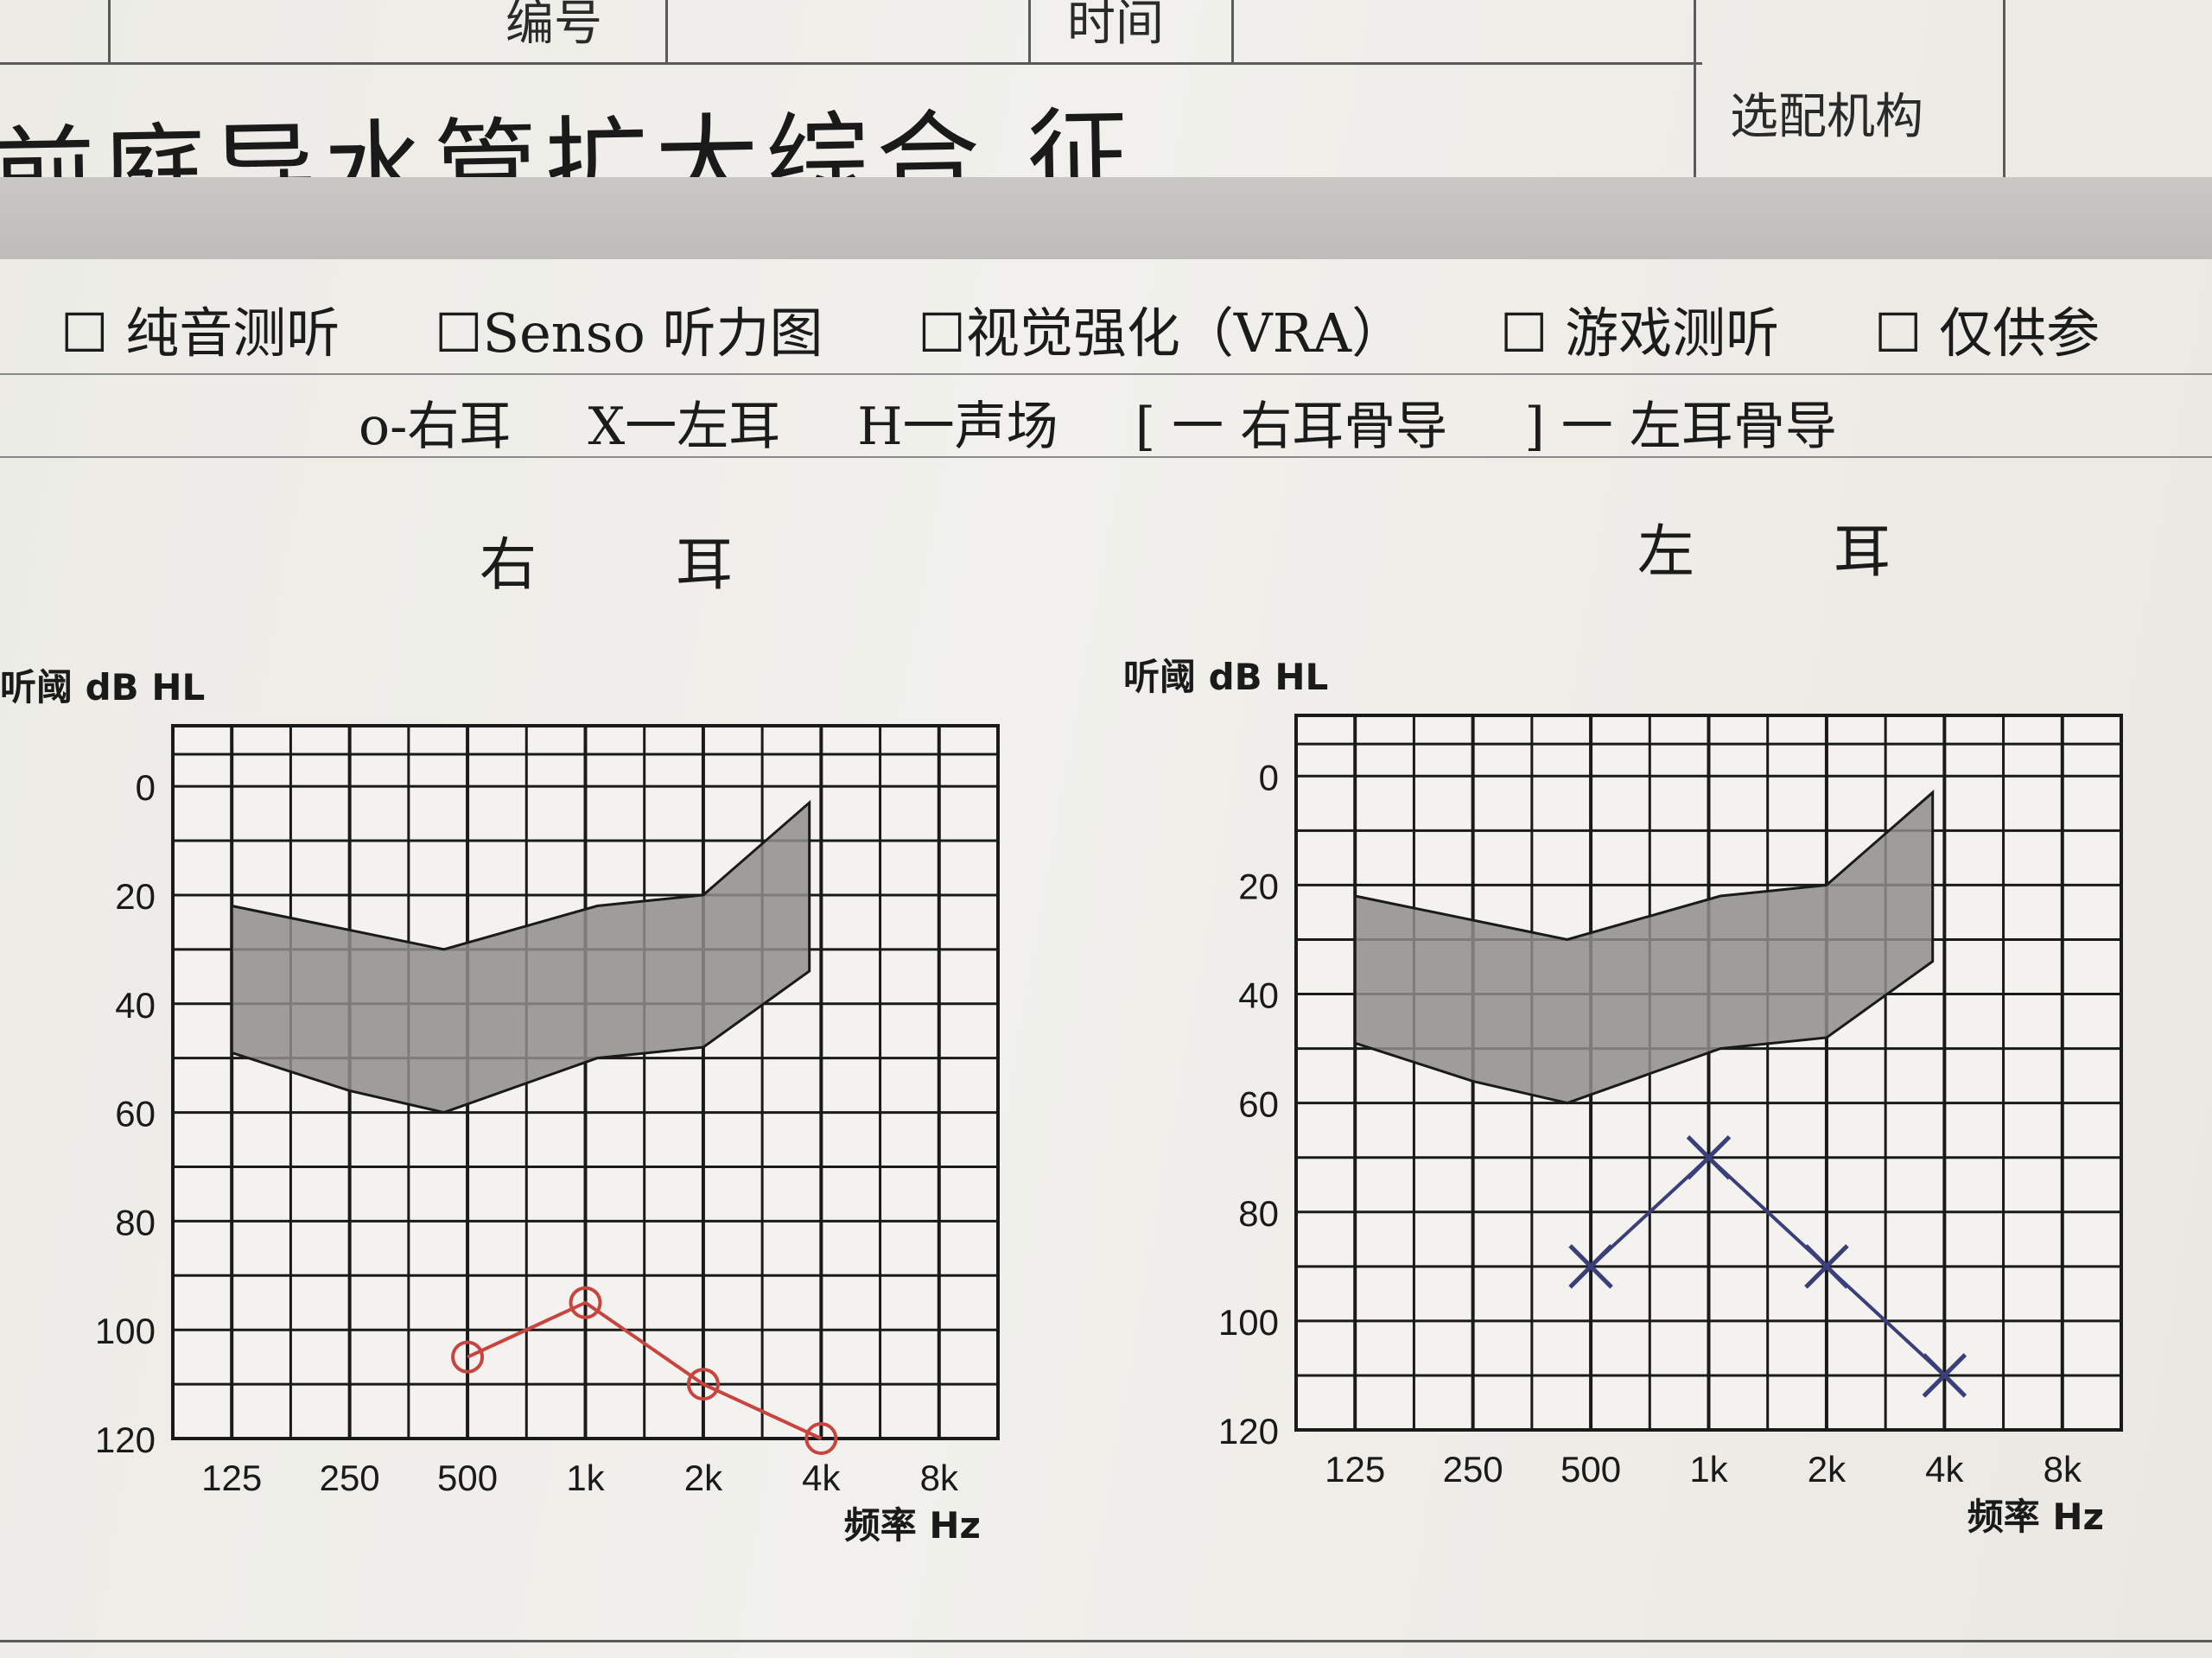 The image size is (2212, 1658). What do you see at coordinates (520, 957) in the screenshot?
I see `right-speech-banana` at bounding box center [520, 957].